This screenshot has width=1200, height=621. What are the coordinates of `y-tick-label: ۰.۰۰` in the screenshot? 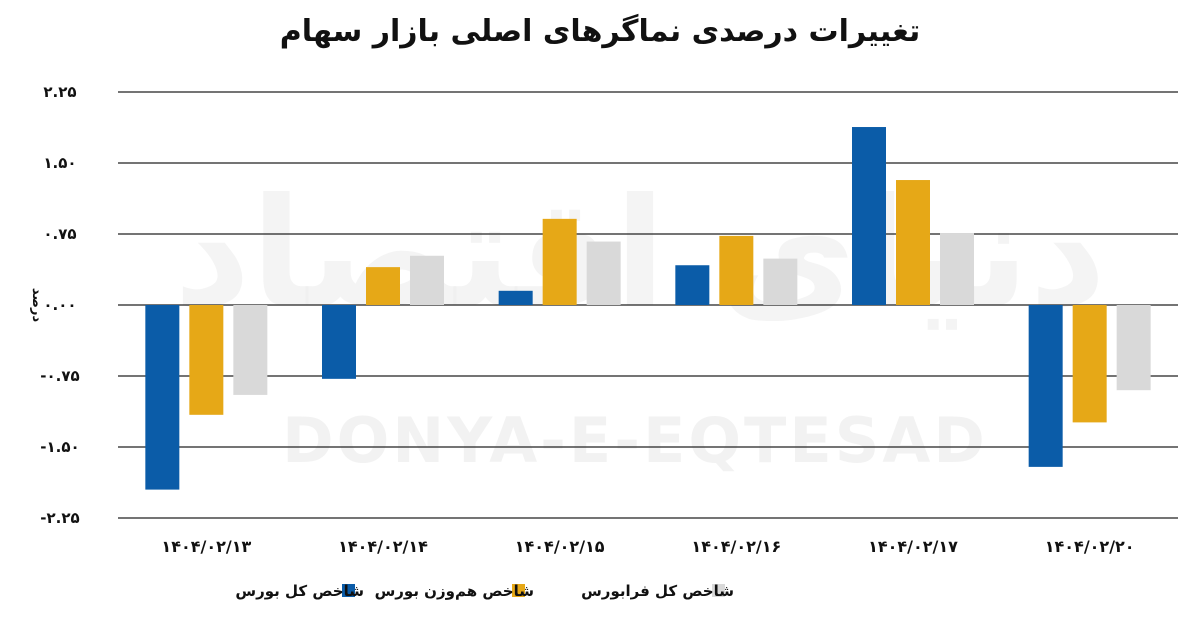 It's located at (59, 305).